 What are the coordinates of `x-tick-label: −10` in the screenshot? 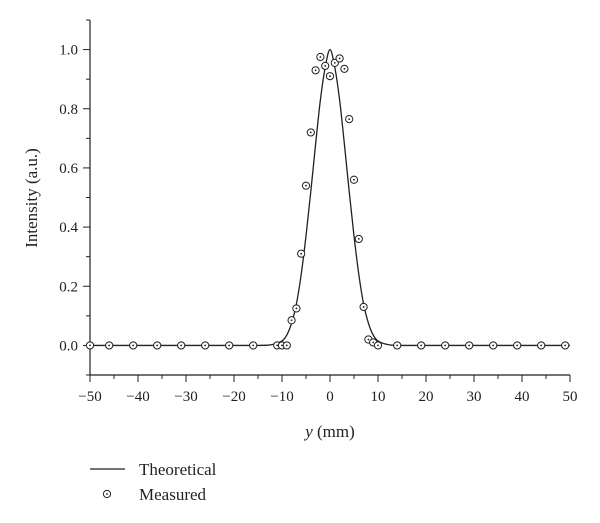 It's located at (281, 397).